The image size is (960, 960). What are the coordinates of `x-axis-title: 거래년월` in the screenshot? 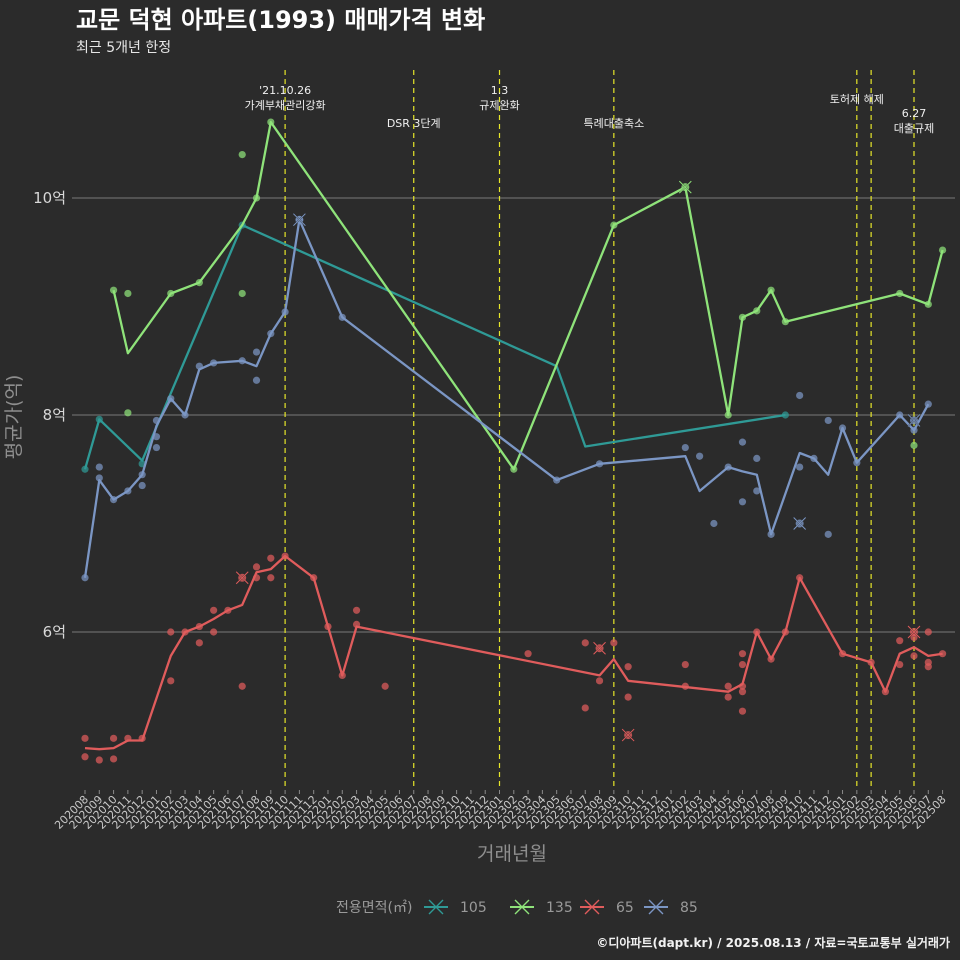 It's located at (512, 854).